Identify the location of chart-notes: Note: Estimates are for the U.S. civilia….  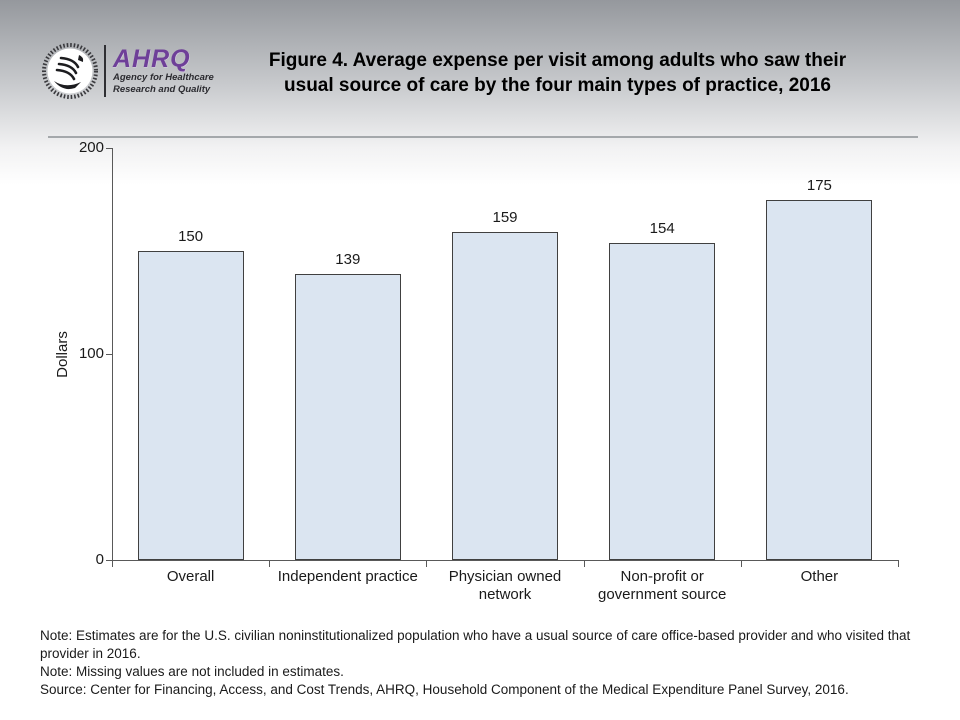
(483, 663).